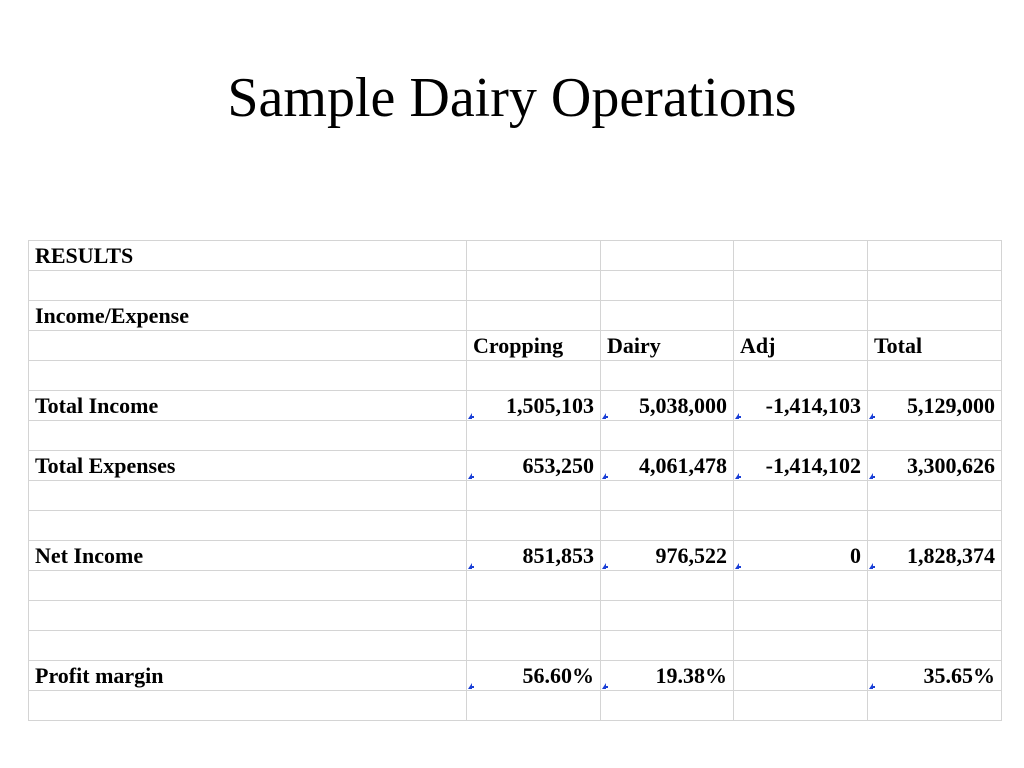 This screenshot has width=1024, height=768. Describe the element at coordinates (800, 465) in the screenshot. I see `value-cell: -1,414,102` at that location.